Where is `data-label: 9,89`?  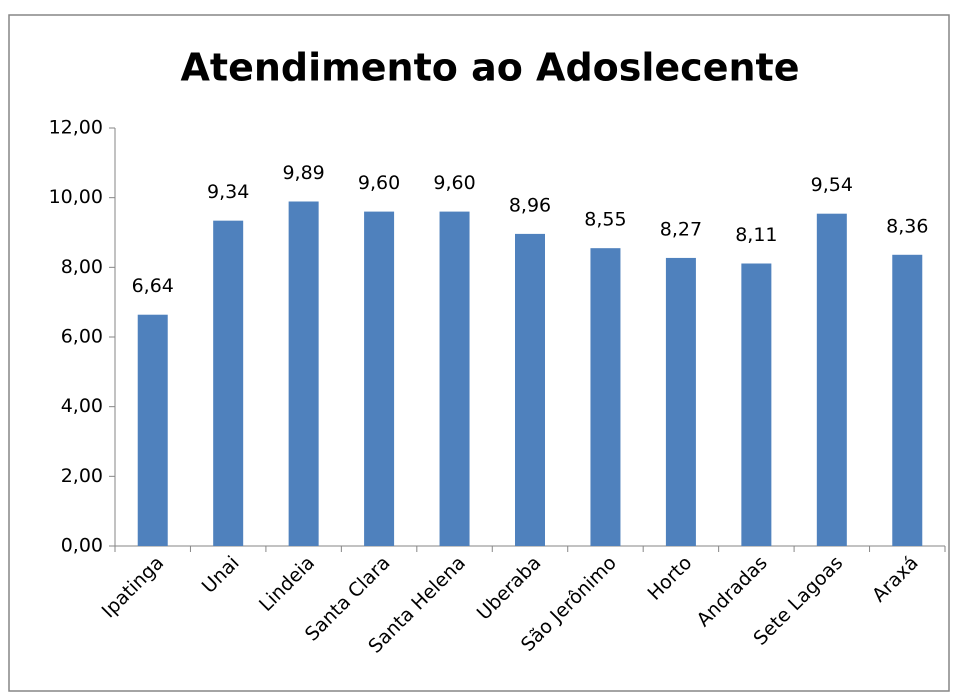 data-label: 9,89 is located at coordinates (303, 173).